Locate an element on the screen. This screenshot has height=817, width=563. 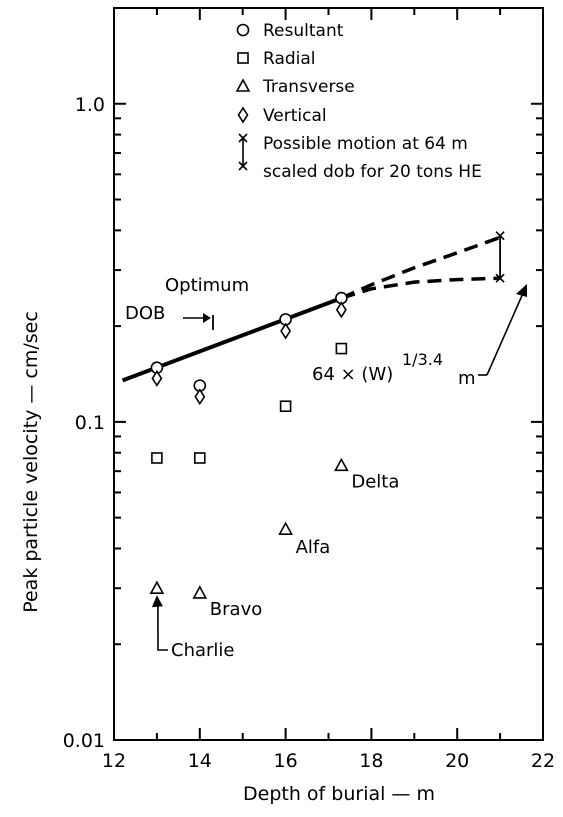
legend-label-transverse: Transverse is located at coordinates (308, 87).